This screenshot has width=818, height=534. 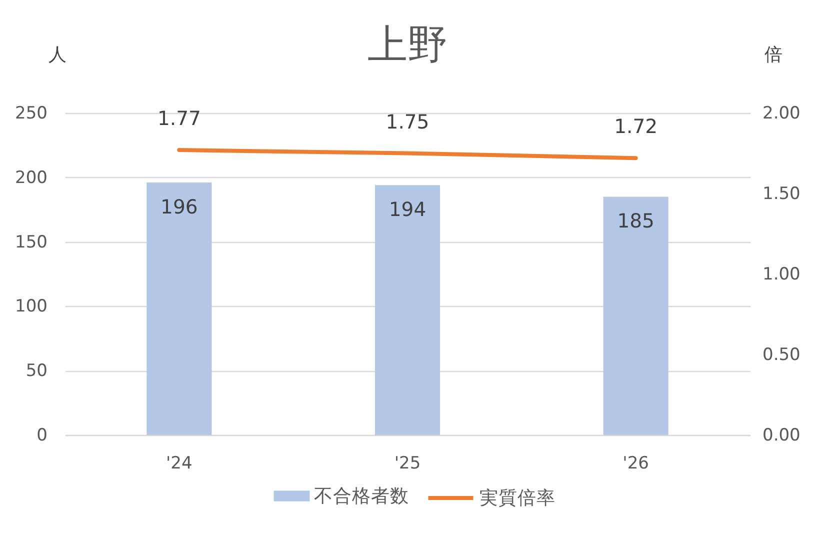 I want to click on y2-tick-label: 0.50, so click(x=781, y=355).